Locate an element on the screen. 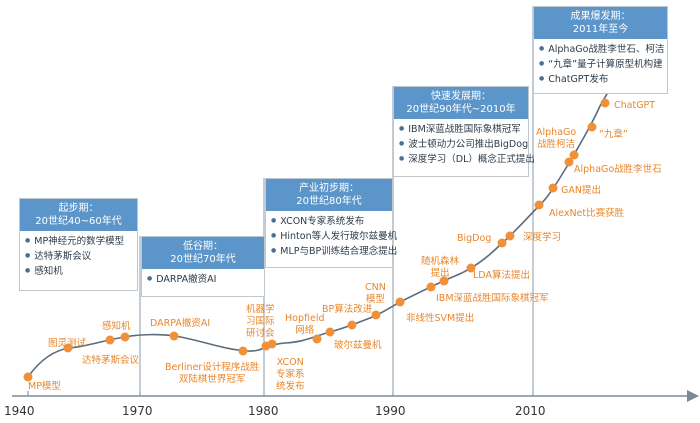  event-point-xcon is located at coordinates (272, 344).